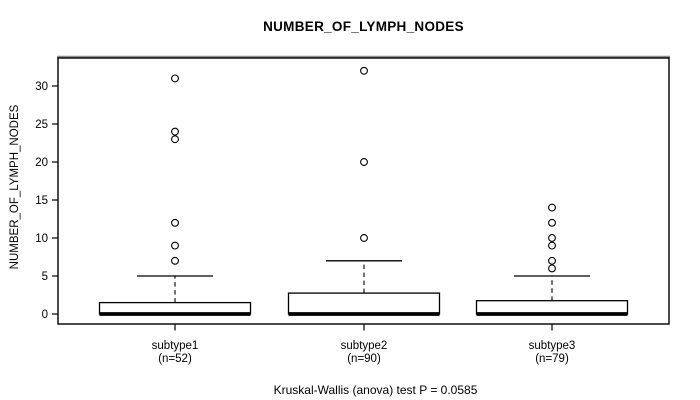 This screenshot has height=400, width=700. Describe the element at coordinates (175, 358) in the screenshot. I see `x-tick-sublabel-subtype1-n: (n=52)` at that location.